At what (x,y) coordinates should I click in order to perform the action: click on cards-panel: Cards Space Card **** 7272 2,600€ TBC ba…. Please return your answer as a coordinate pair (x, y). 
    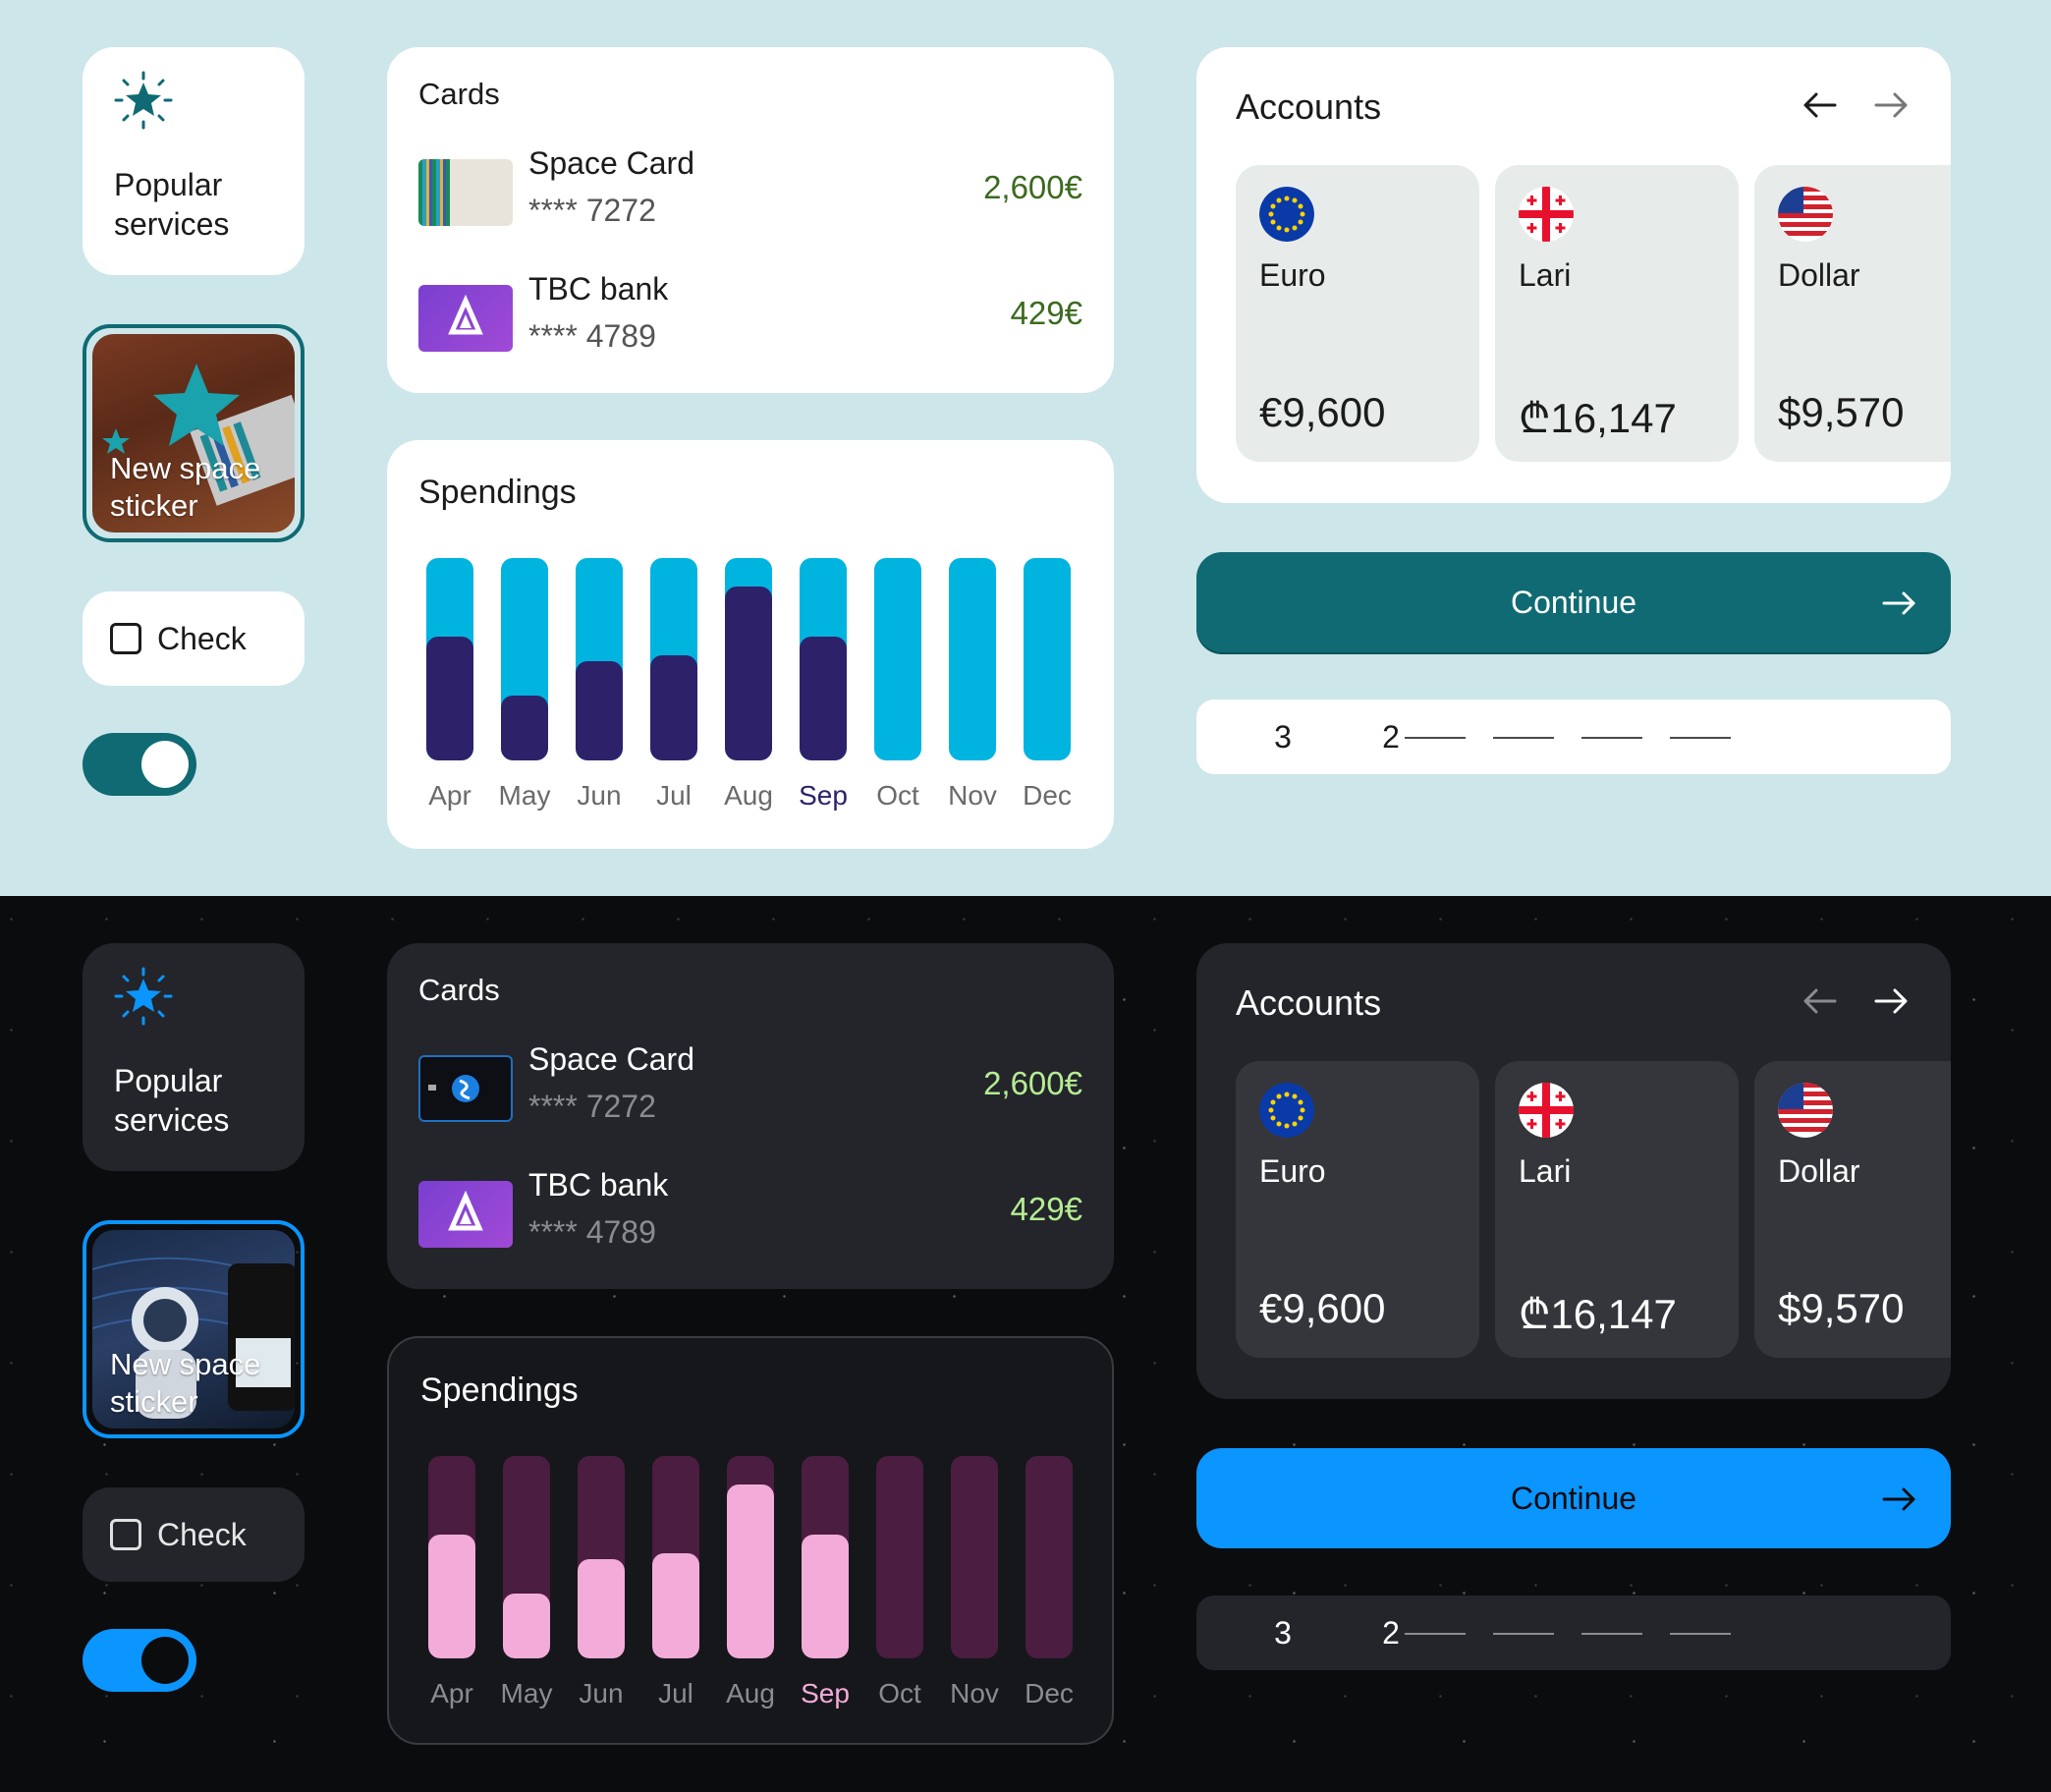
    Looking at the image, I should click on (750, 1116).